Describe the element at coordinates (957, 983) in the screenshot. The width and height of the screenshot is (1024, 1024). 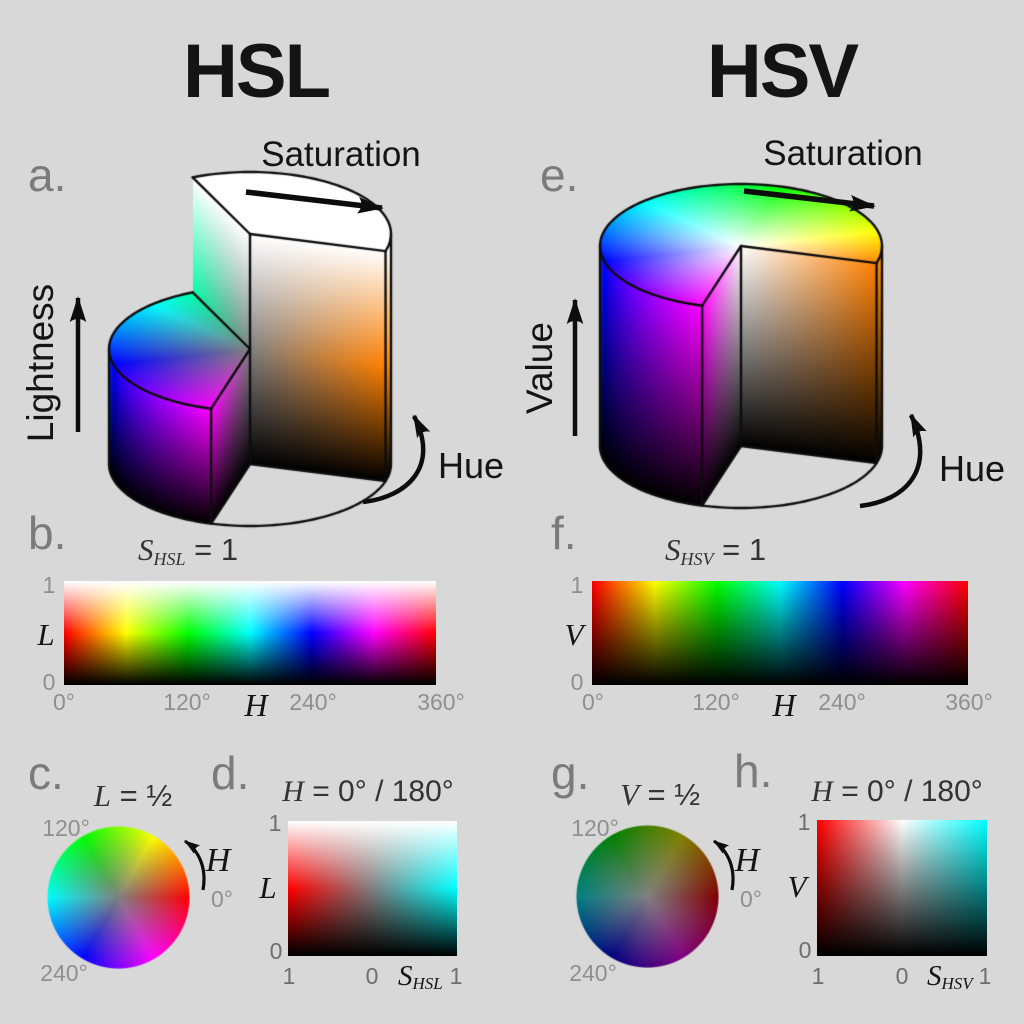
I see `panel-h-s-sub: HSV` at that location.